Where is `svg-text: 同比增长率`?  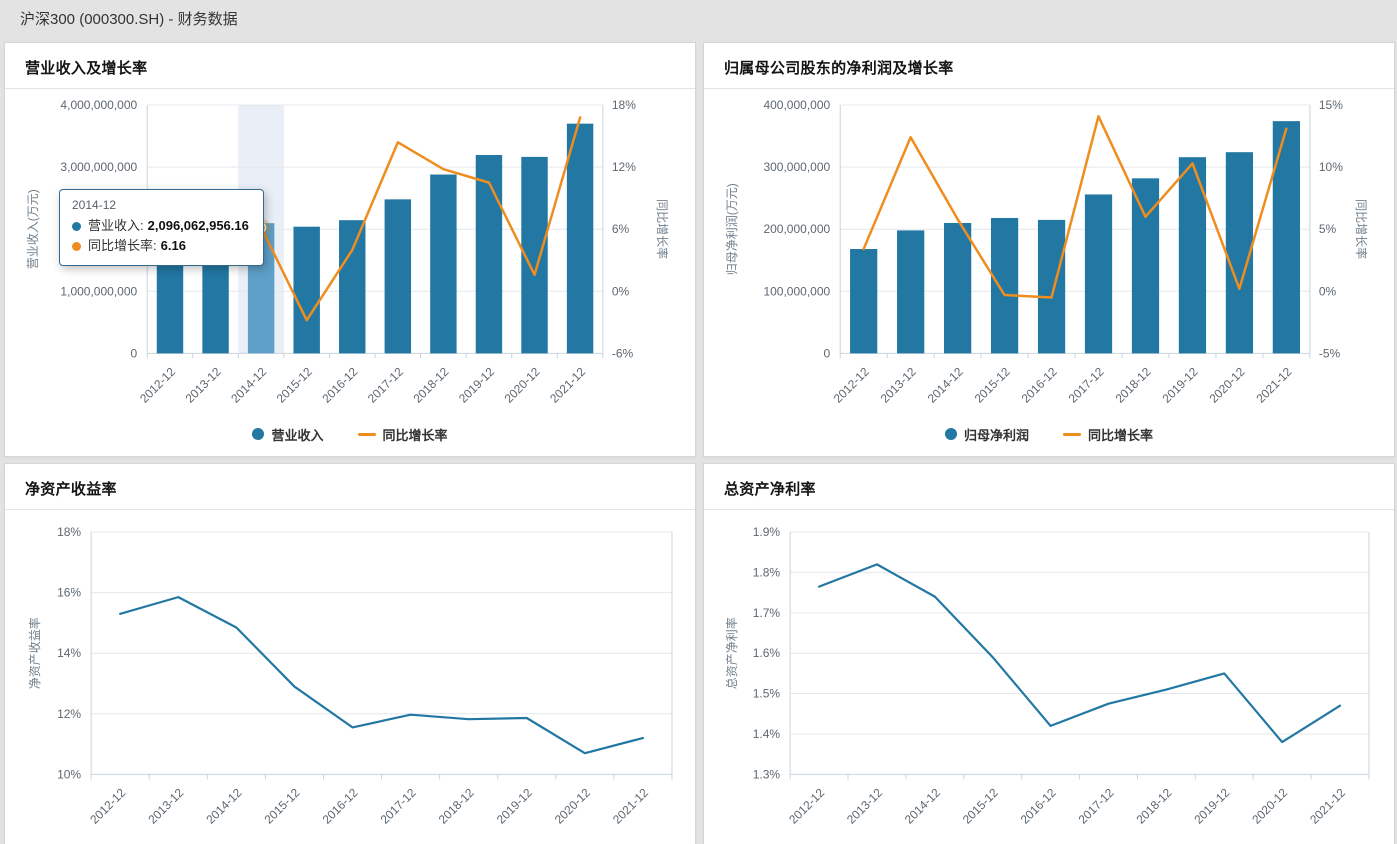 svg-text: 同比增长率 is located at coordinates (1361, 229).